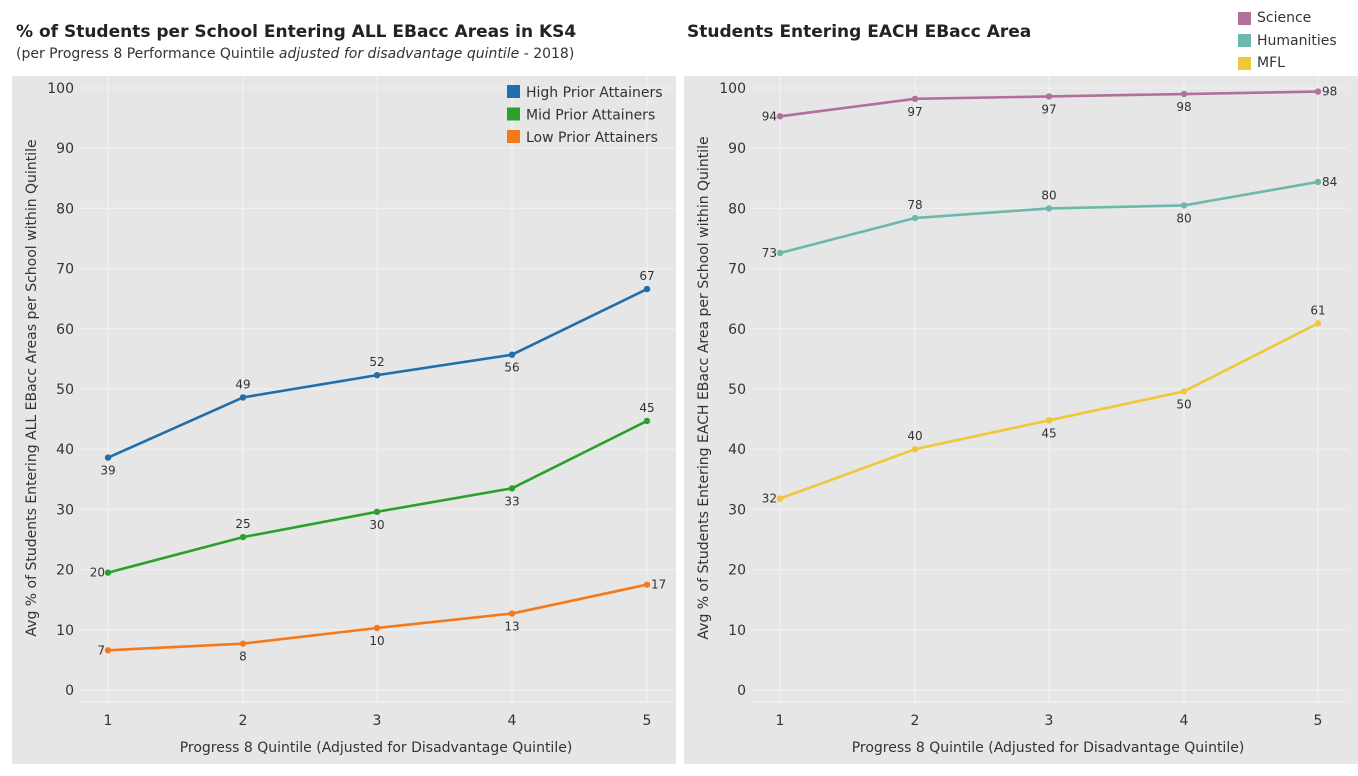 The height and width of the screenshot is (776, 1358). Describe the element at coordinates (646, 276) in the screenshot. I see `data-label: 67` at that location.